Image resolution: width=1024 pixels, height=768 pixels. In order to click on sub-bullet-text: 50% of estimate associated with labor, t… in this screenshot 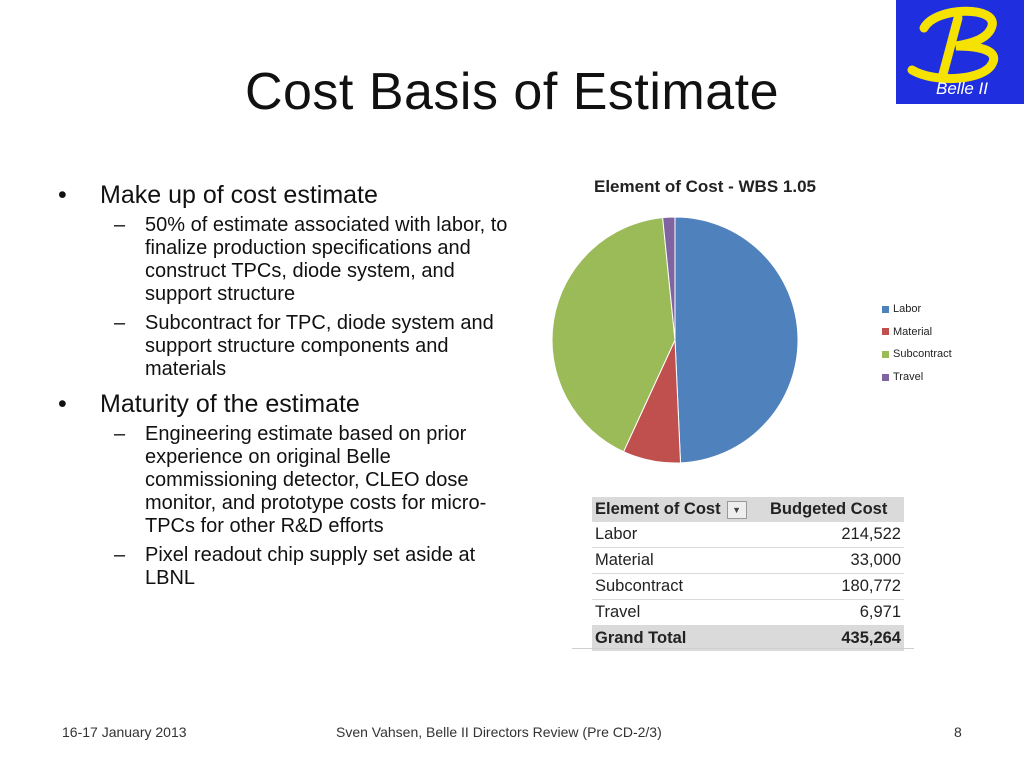, I will do `click(326, 259)`.